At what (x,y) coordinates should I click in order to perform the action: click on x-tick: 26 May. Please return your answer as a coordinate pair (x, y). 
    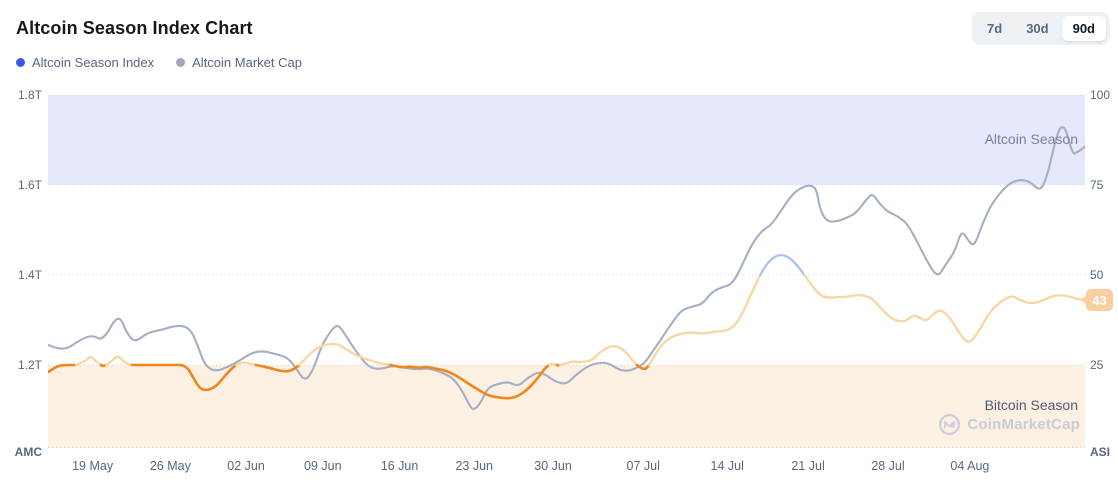
    Looking at the image, I should click on (170, 466).